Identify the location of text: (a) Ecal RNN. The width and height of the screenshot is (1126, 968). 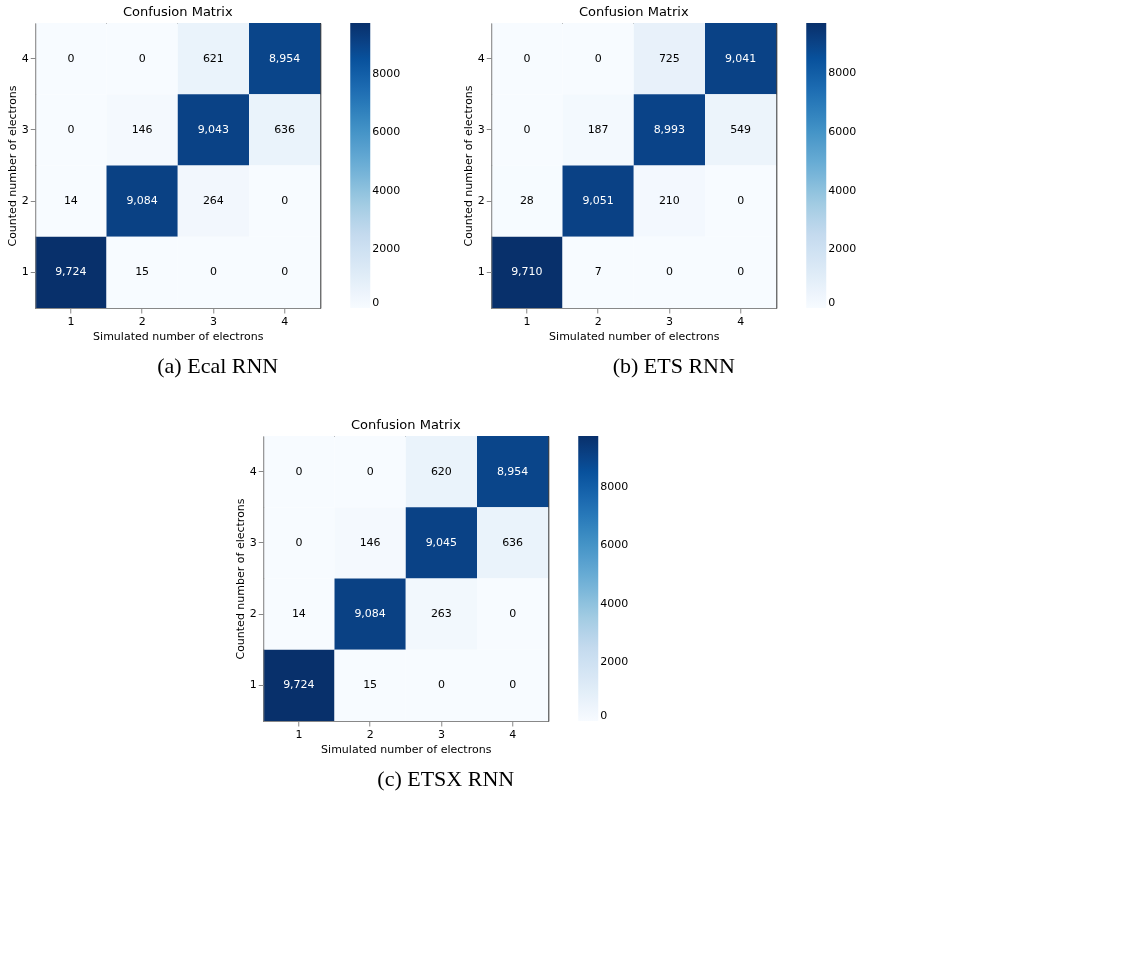
(218, 365).